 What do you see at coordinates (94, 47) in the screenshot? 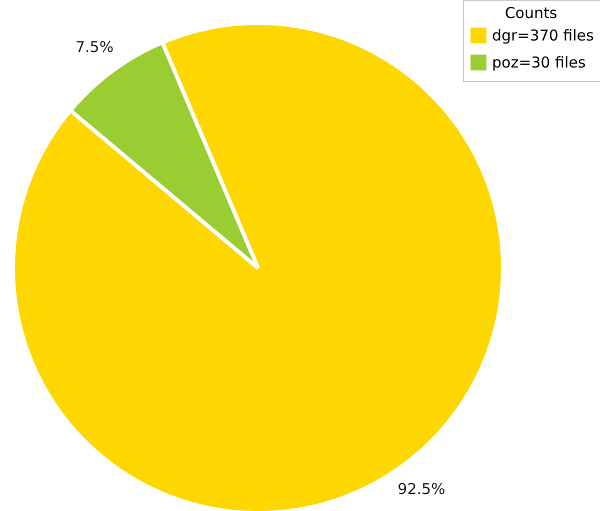
I see `data-label: 7.5%` at bounding box center [94, 47].